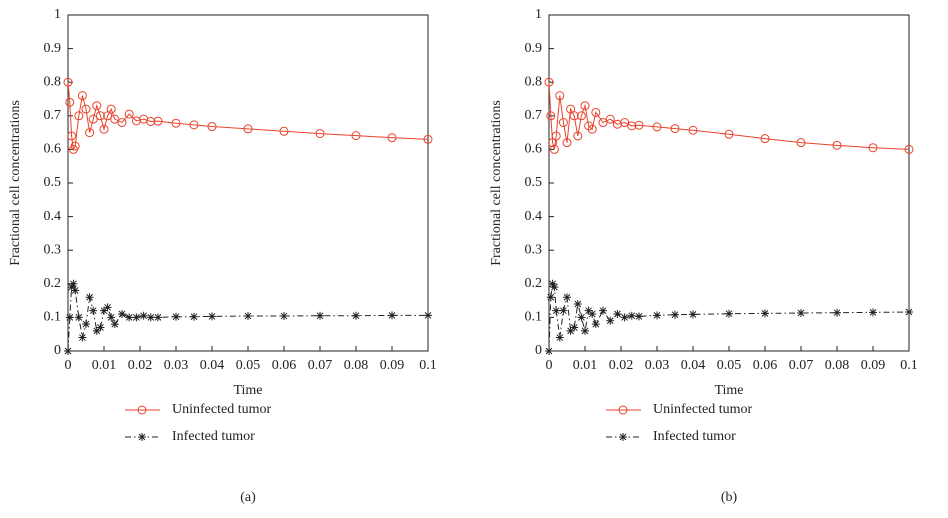 This screenshot has height=518, width=948. What do you see at coordinates (53, 249) in the screenshot?
I see `y-tick-label: 0.3` at bounding box center [53, 249].